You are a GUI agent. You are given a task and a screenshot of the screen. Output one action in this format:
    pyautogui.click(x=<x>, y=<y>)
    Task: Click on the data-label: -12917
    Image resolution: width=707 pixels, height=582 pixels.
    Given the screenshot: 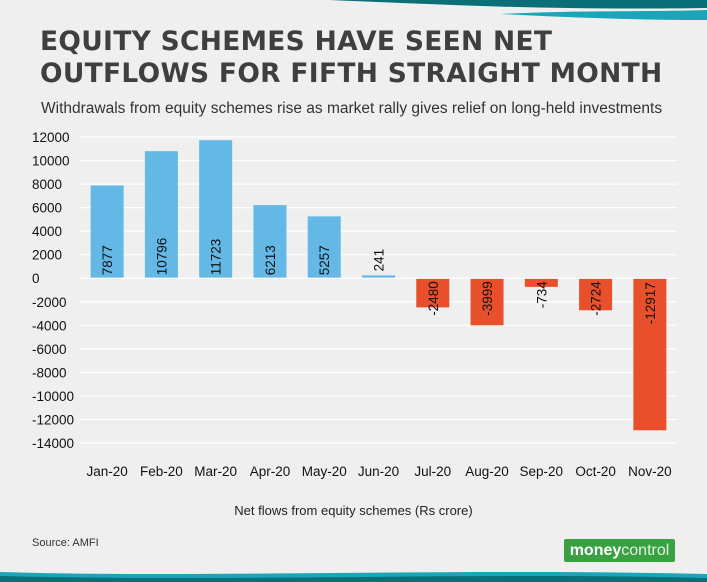 What is the action you would take?
    pyautogui.click(x=650, y=303)
    